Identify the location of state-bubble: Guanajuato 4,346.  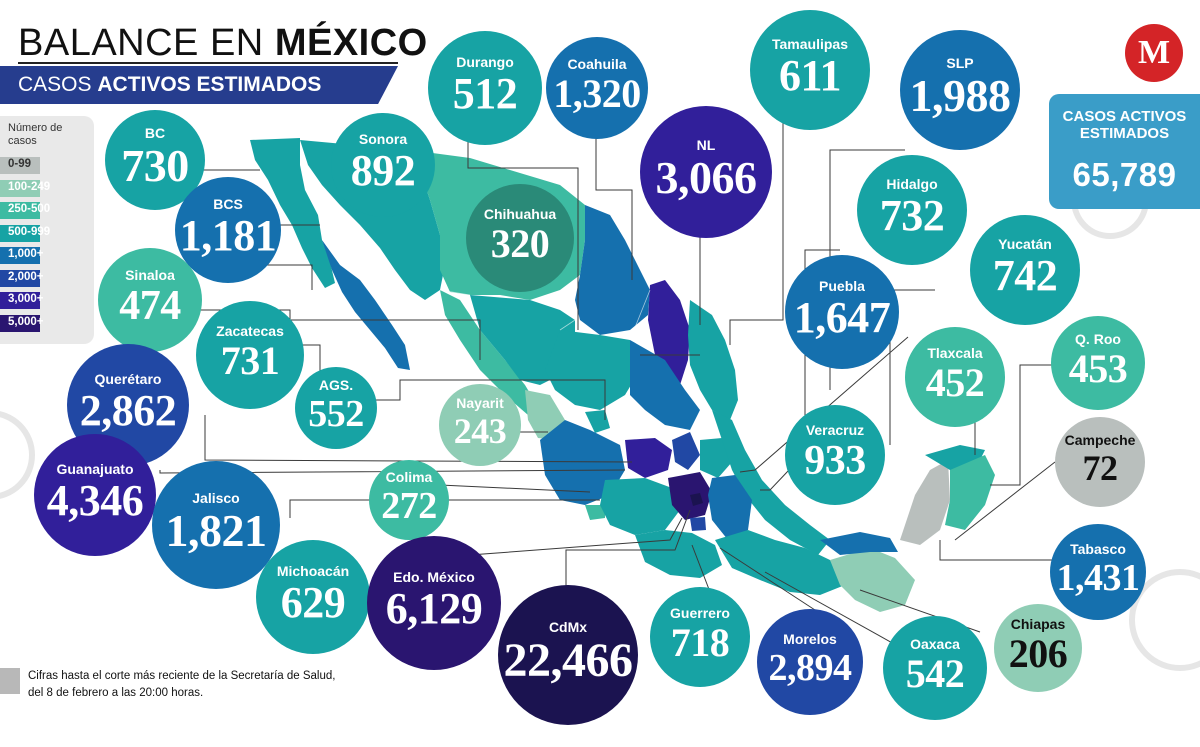
(95, 495).